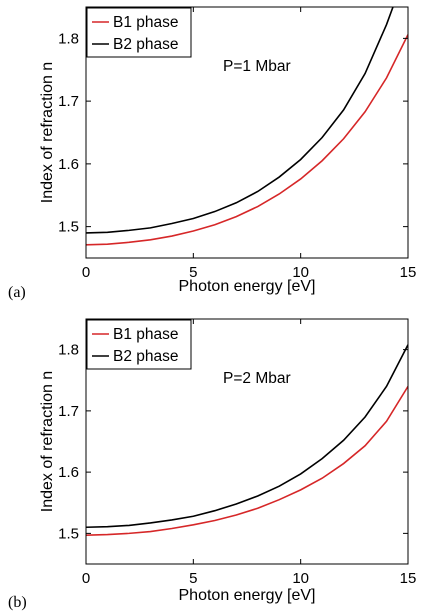  What do you see at coordinates (257, 378) in the screenshot?
I see `pressure-annotation: P=2 Mbar` at bounding box center [257, 378].